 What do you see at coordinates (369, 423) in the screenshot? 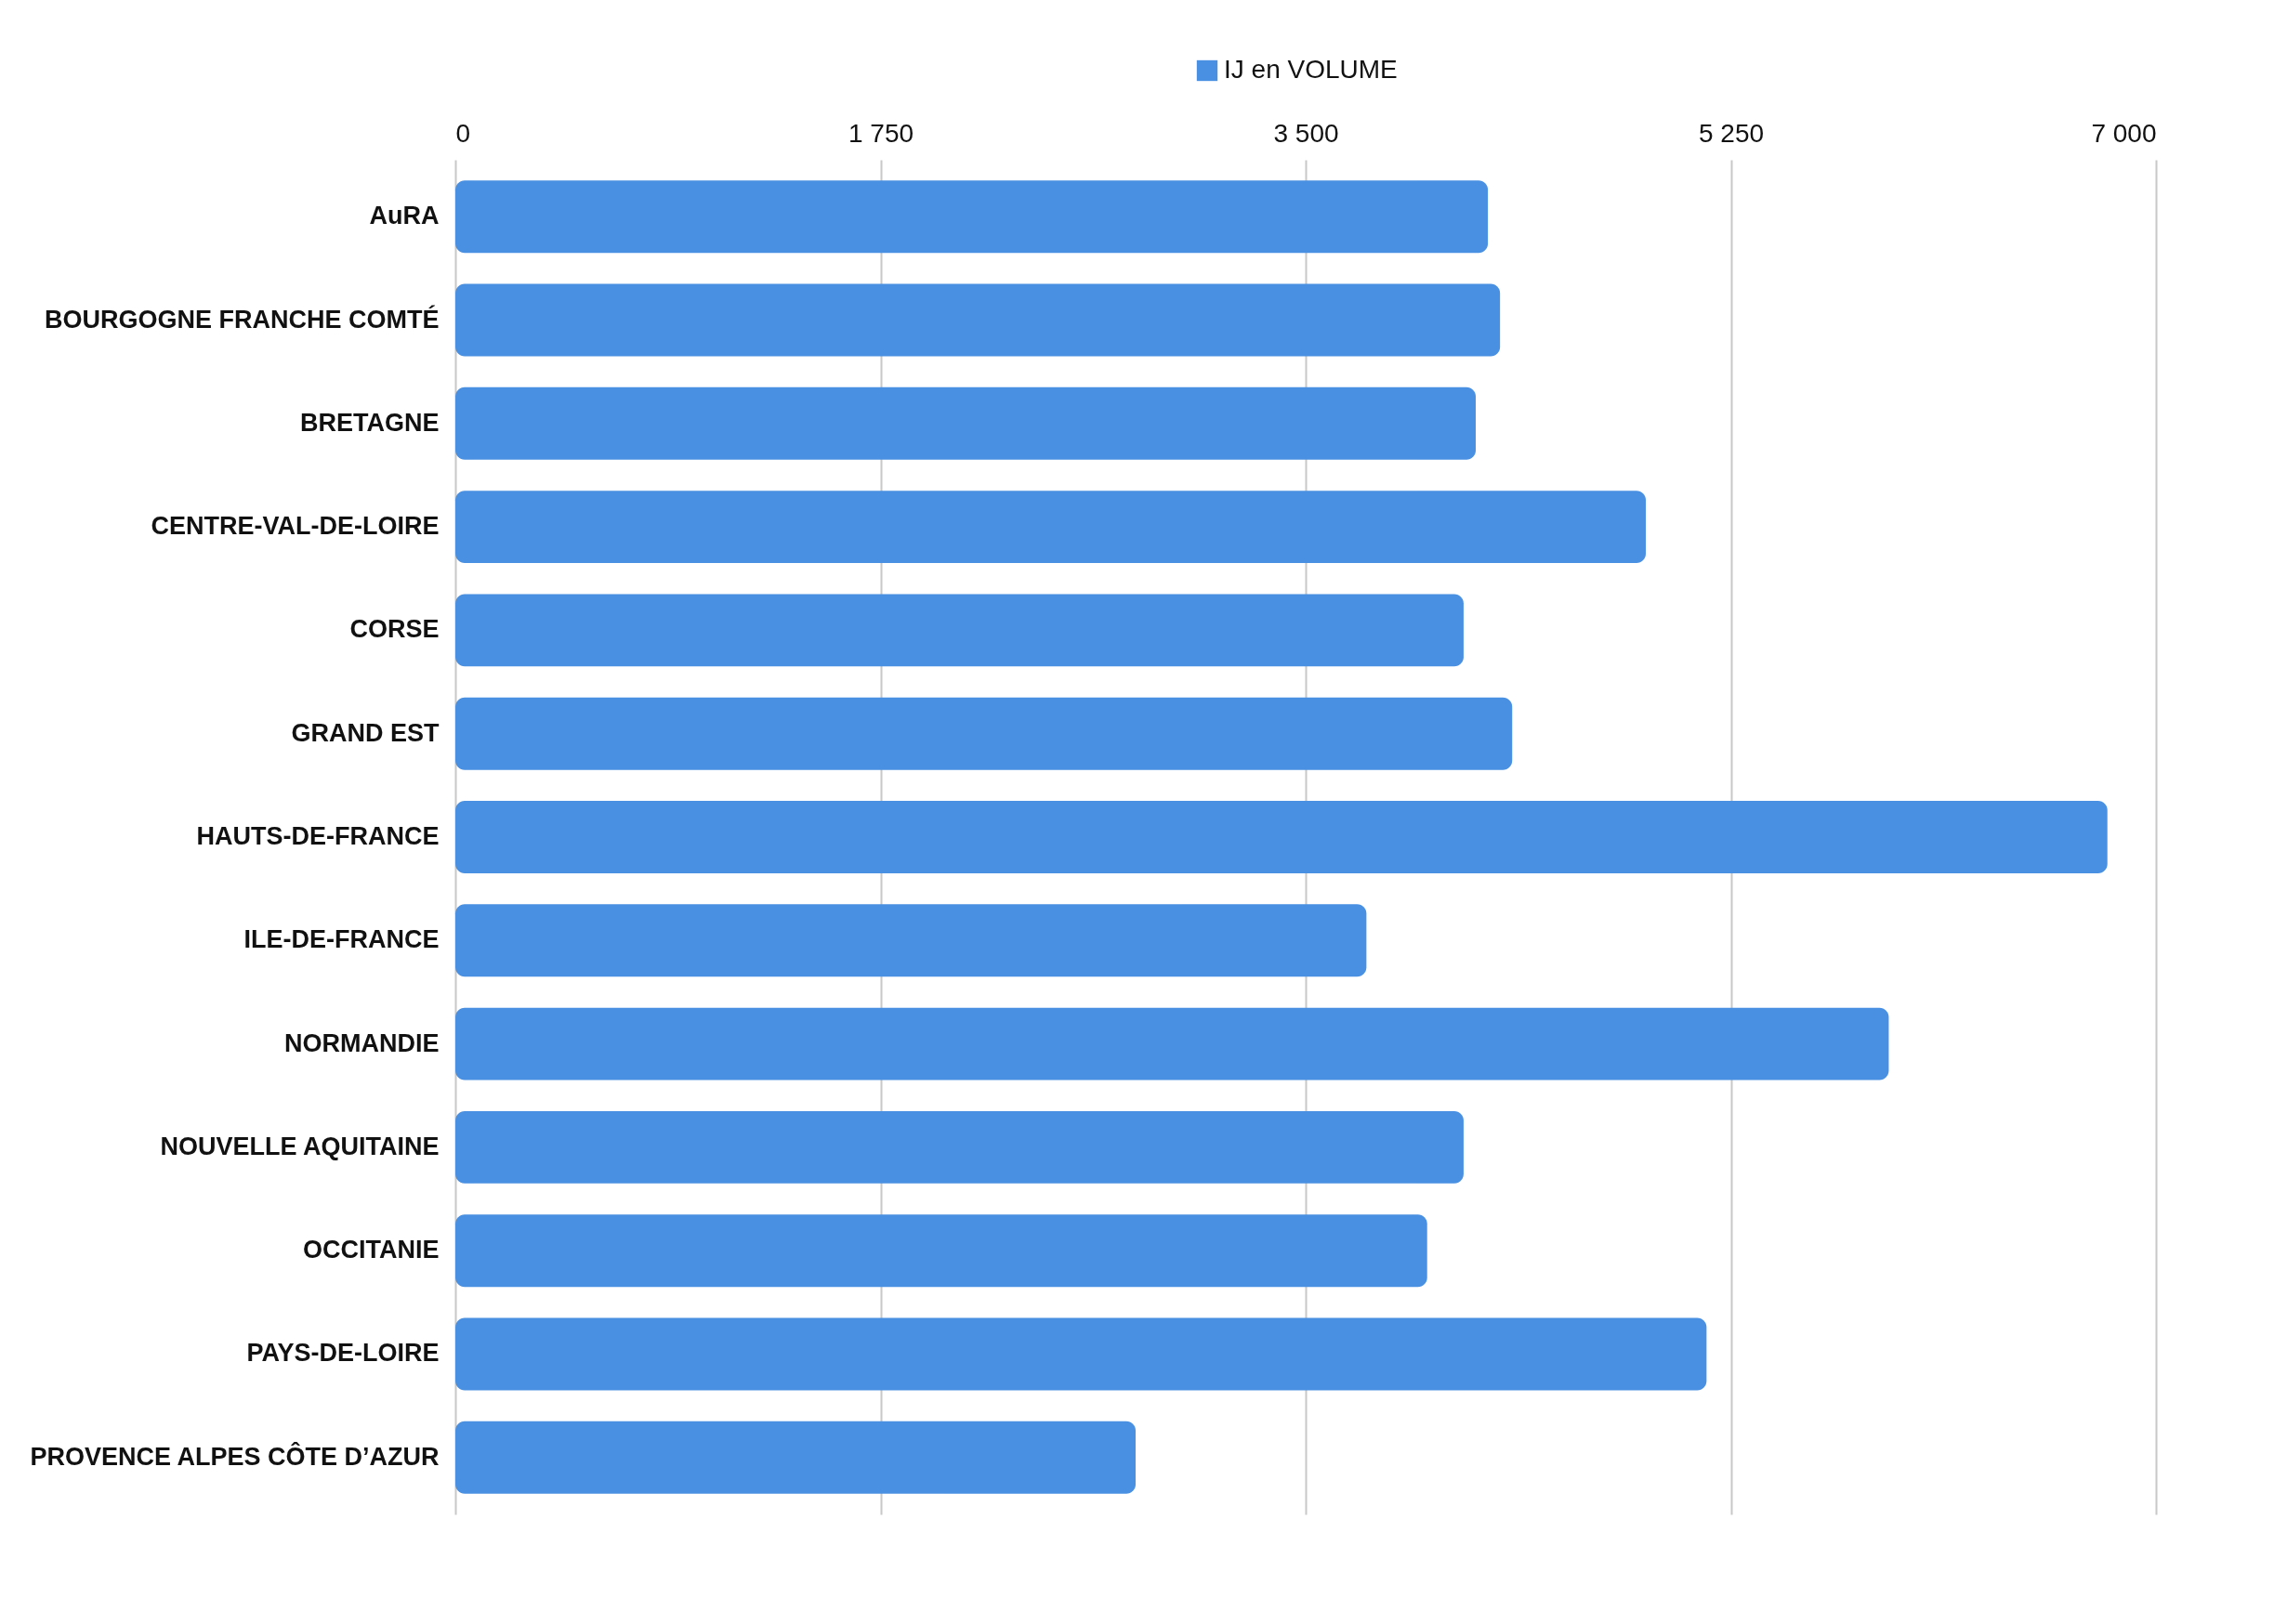
I see `y-tick-label: BRETAGNE` at bounding box center [369, 423].